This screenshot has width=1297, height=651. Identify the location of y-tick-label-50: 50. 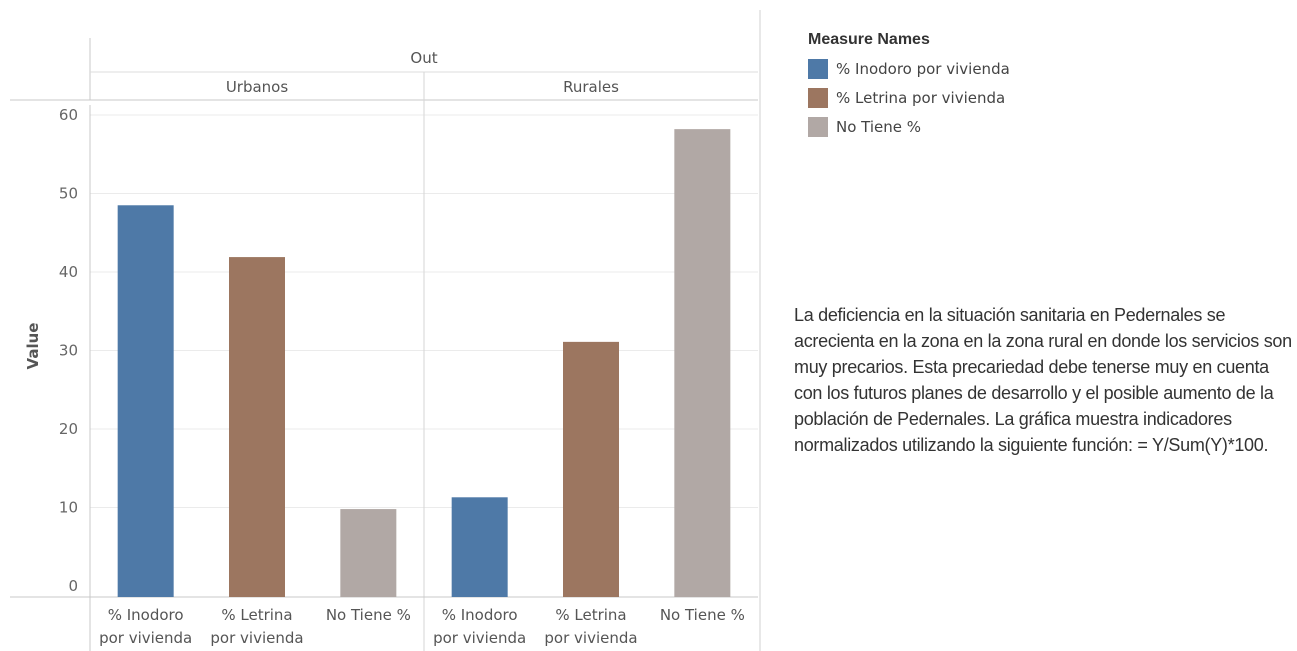
(68, 194).